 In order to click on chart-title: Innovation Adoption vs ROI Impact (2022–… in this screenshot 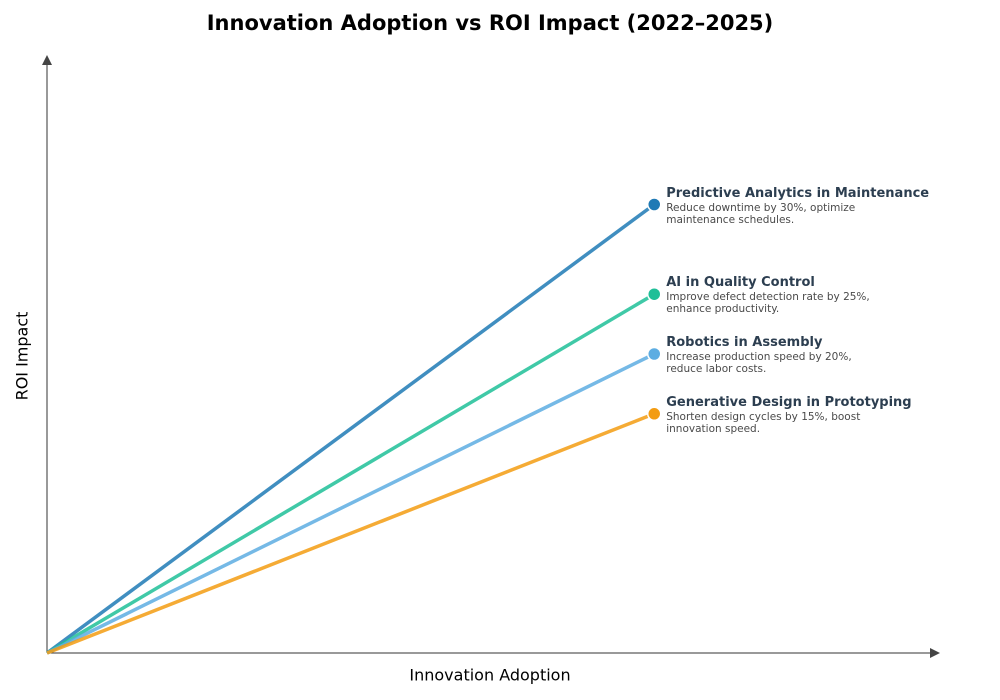, I will do `click(490, 23)`.